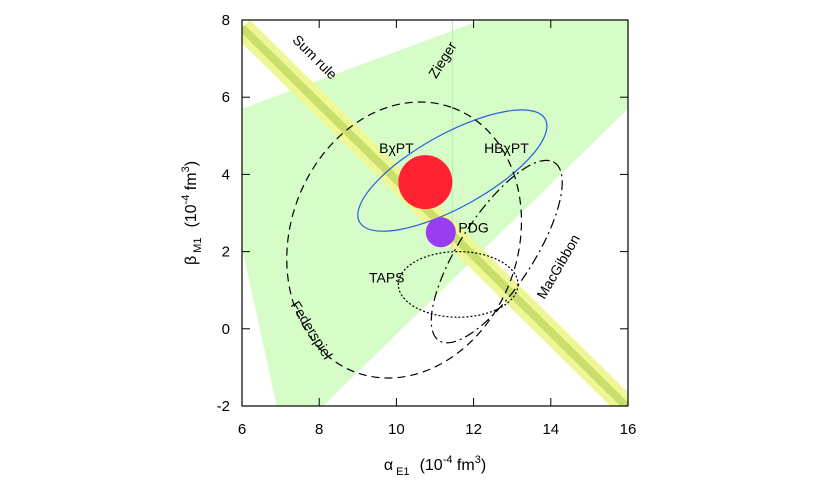 The height and width of the screenshot is (503, 830). What do you see at coordinates (473, 227) in the screenshot?
I see `annotation-pdg: PDG` at bounding box center [473, 227].